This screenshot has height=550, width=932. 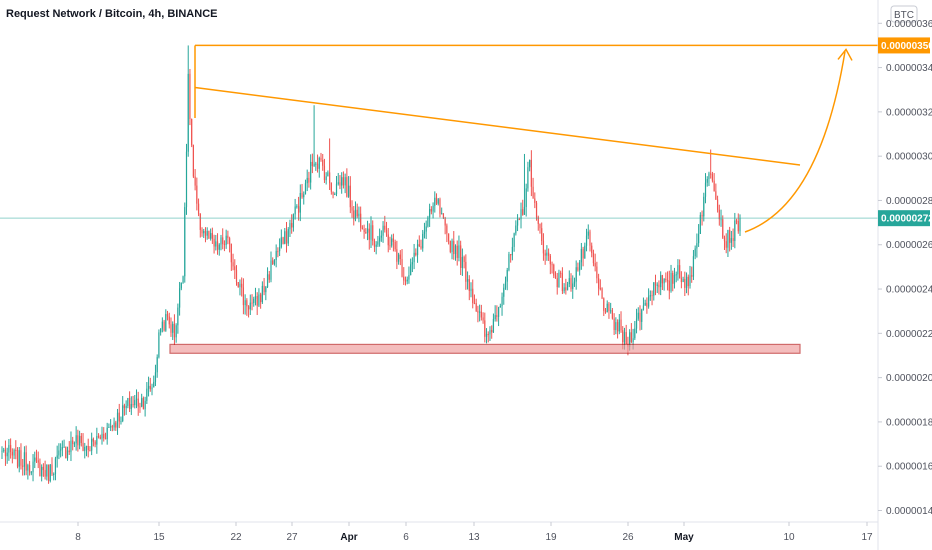 What do you see at coordinates (904, 218) in the screenshot?
I see `current-price-badge` at bounding box center [904, 218].